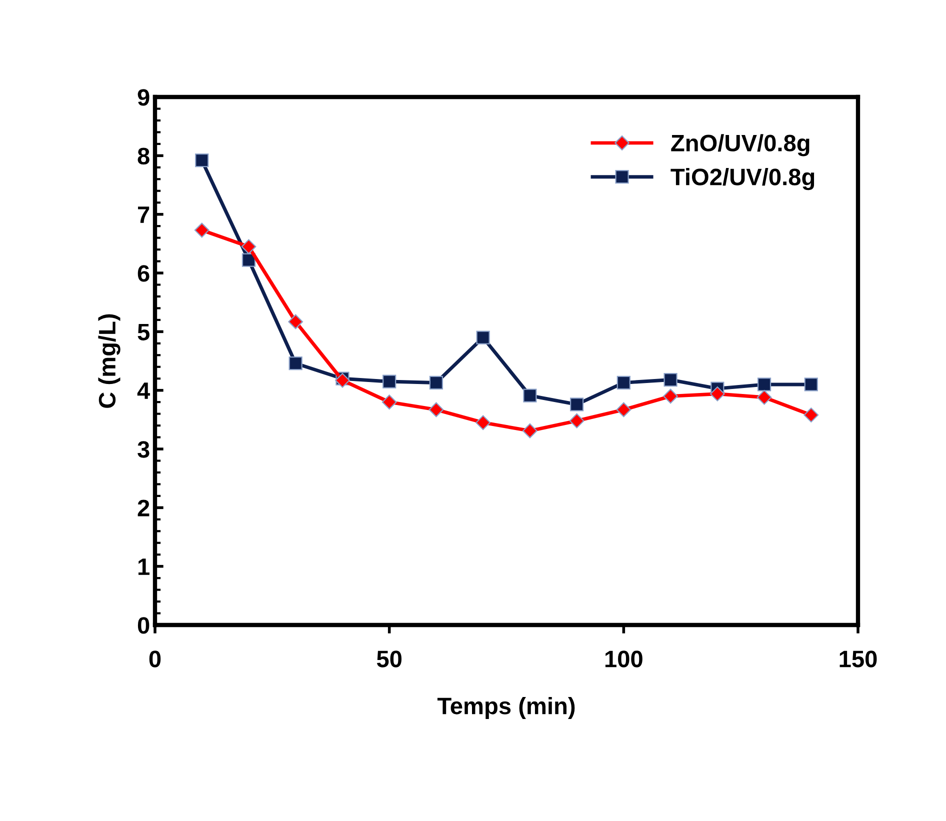  What do you see at coordinates (742, 179) in the screenshot?
I see `legend-label: TiO2/UV/0.8g` at bounding box center [742, 179].